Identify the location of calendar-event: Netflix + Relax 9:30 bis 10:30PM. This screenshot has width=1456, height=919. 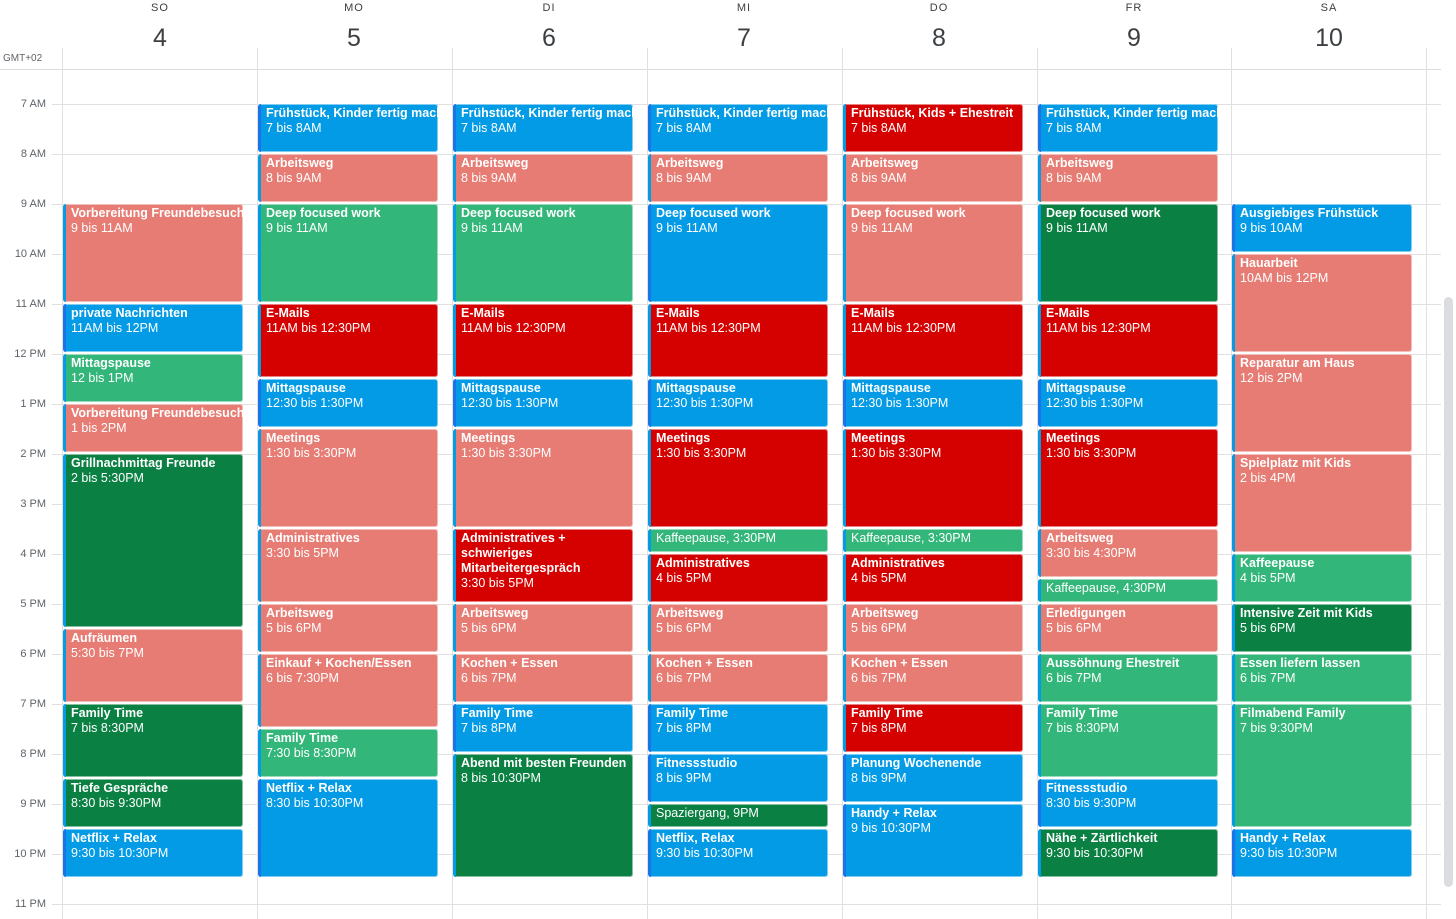
(153, 853).